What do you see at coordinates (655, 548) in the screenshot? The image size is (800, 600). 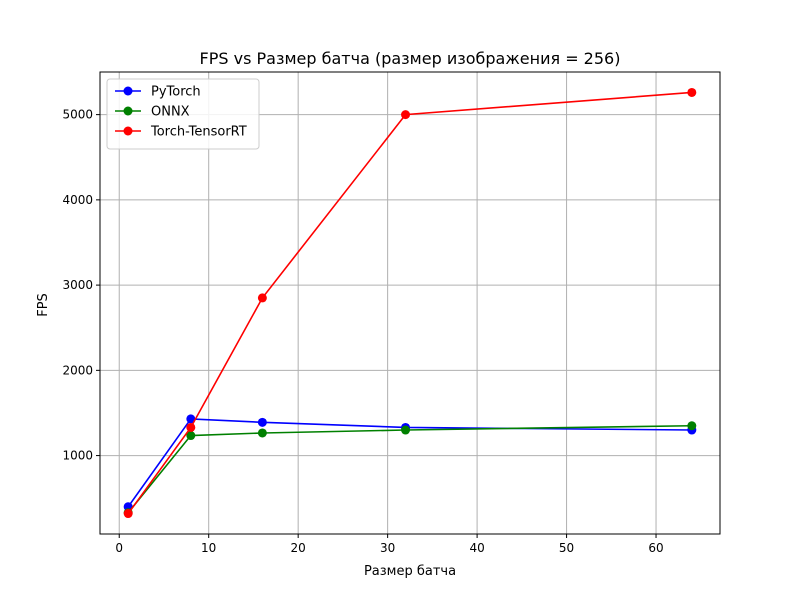 I see `x-tick-label: 60` at bounding box center [655, 548].